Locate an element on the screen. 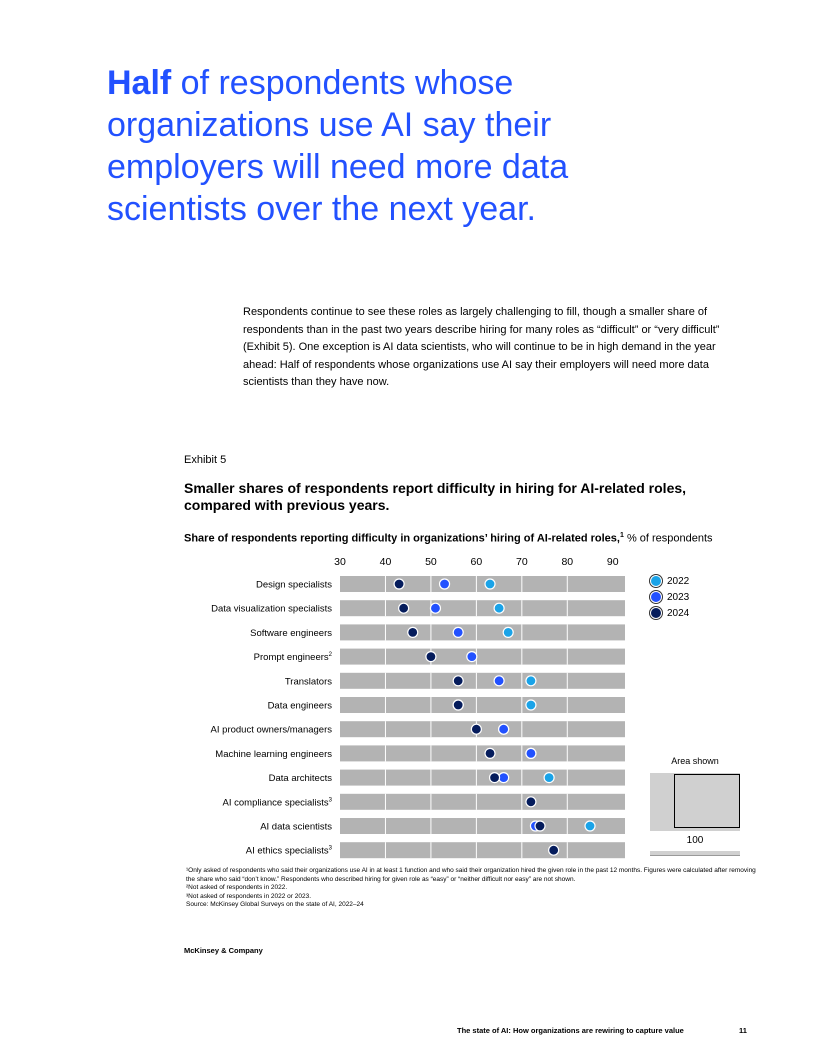 This screenshot has height=1056, width=816. x-tick-label: 40 is located at coordinates (386, 562).